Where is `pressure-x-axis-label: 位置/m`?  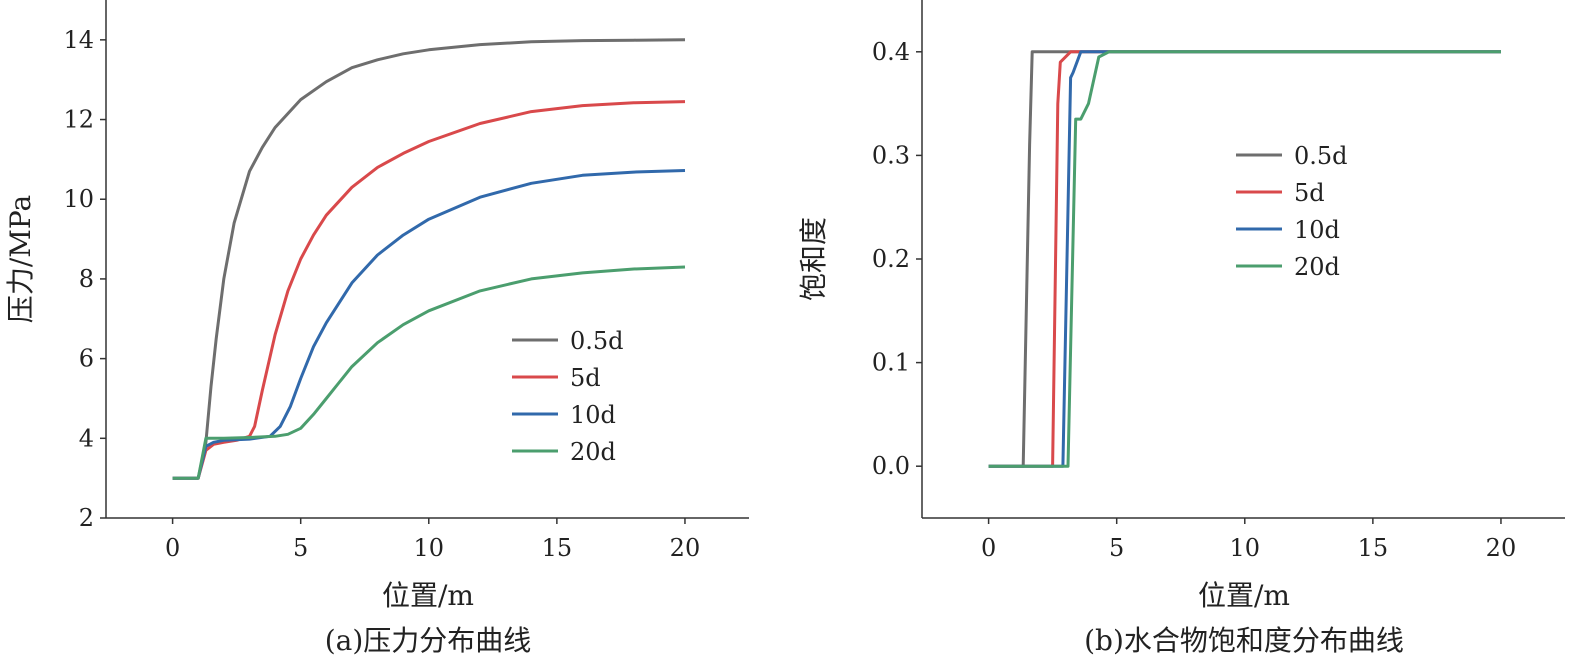 pressure-x-axis-label: 位置/m is located at coordinates (428, 595).